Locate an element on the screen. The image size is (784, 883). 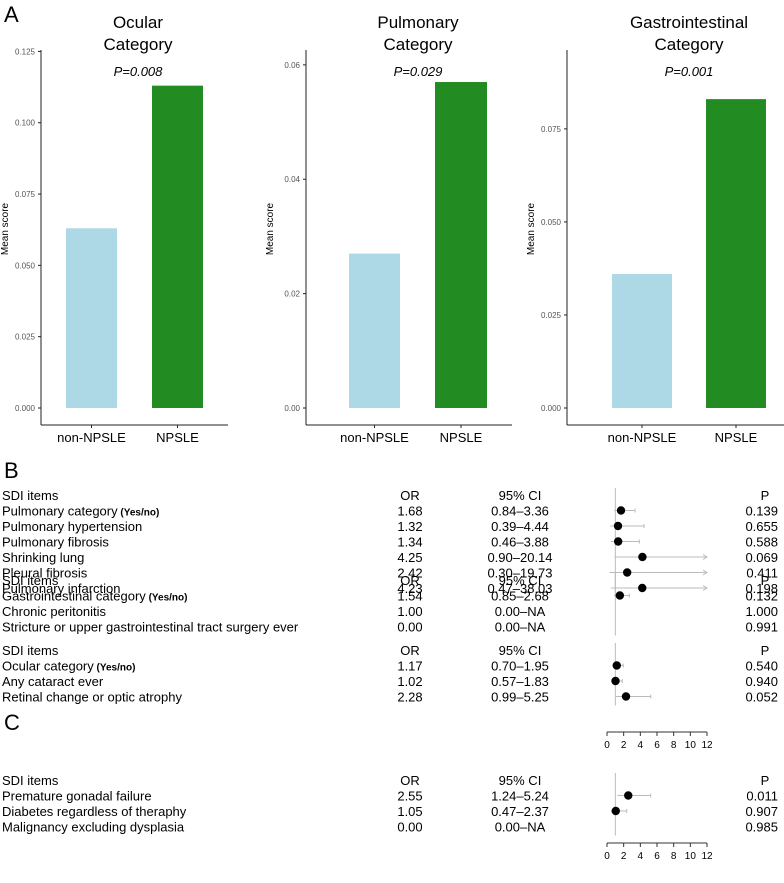
p-value-annotation: P=0.029 is located at coordinates (418, 71).